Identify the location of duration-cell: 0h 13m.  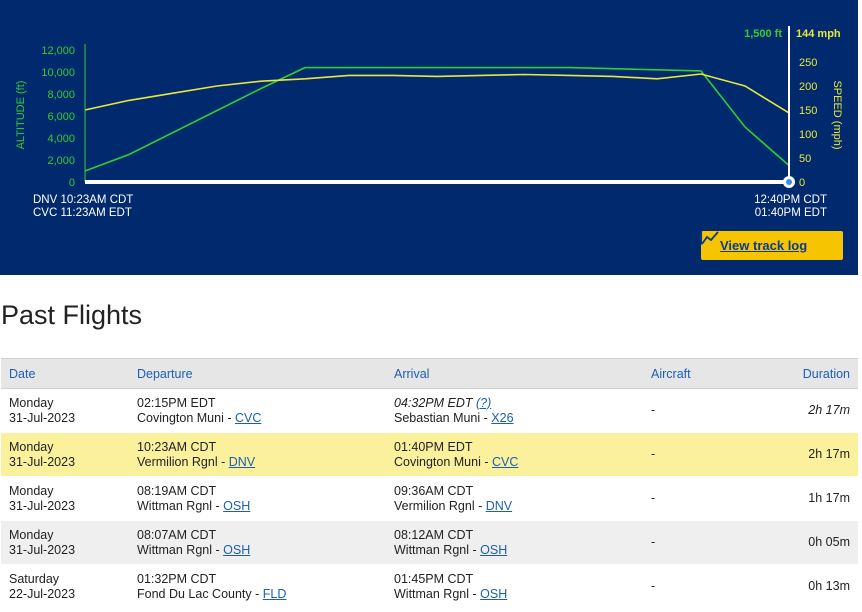
(800, 586).